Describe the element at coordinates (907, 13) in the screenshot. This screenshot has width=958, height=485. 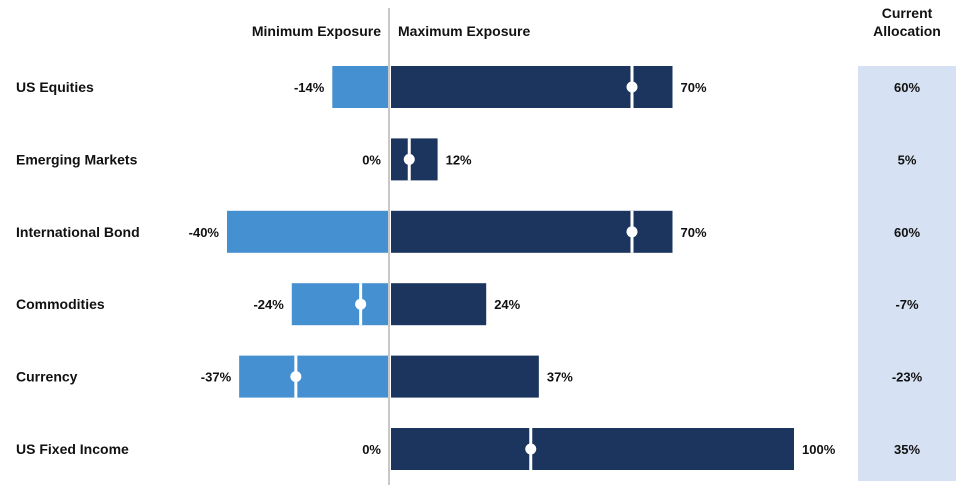
I see `header-current-line1: Current` at that location.